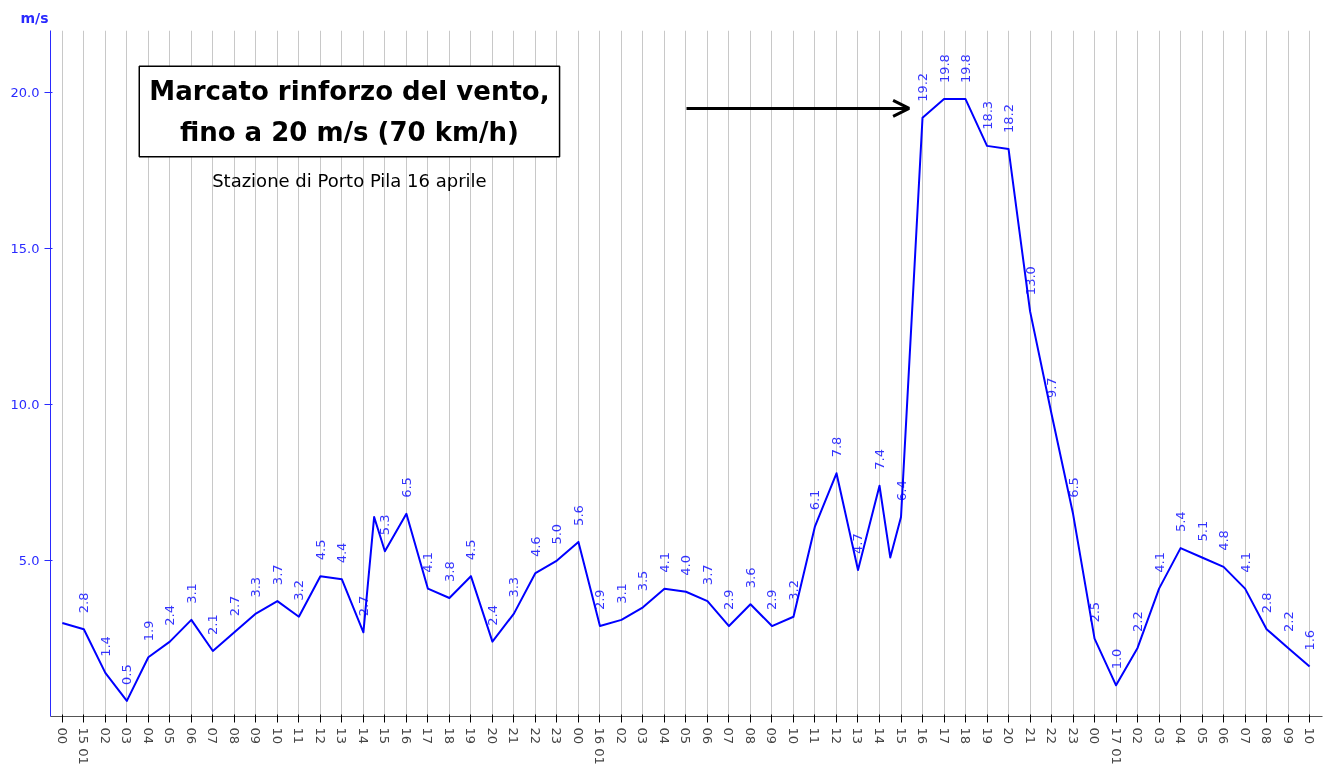  Describe the element at coordinates (987, 115) in the screenshot. I see `data-label: 18.3` at that location.